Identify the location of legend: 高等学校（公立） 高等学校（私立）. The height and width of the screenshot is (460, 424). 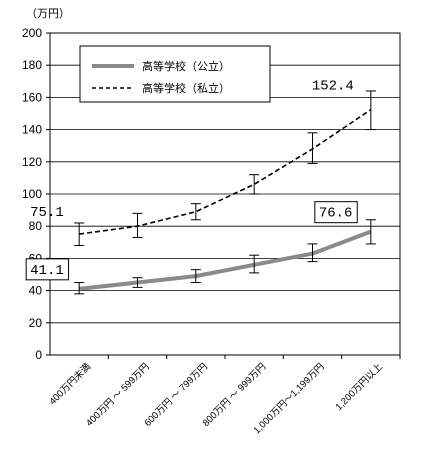
(175, 74).